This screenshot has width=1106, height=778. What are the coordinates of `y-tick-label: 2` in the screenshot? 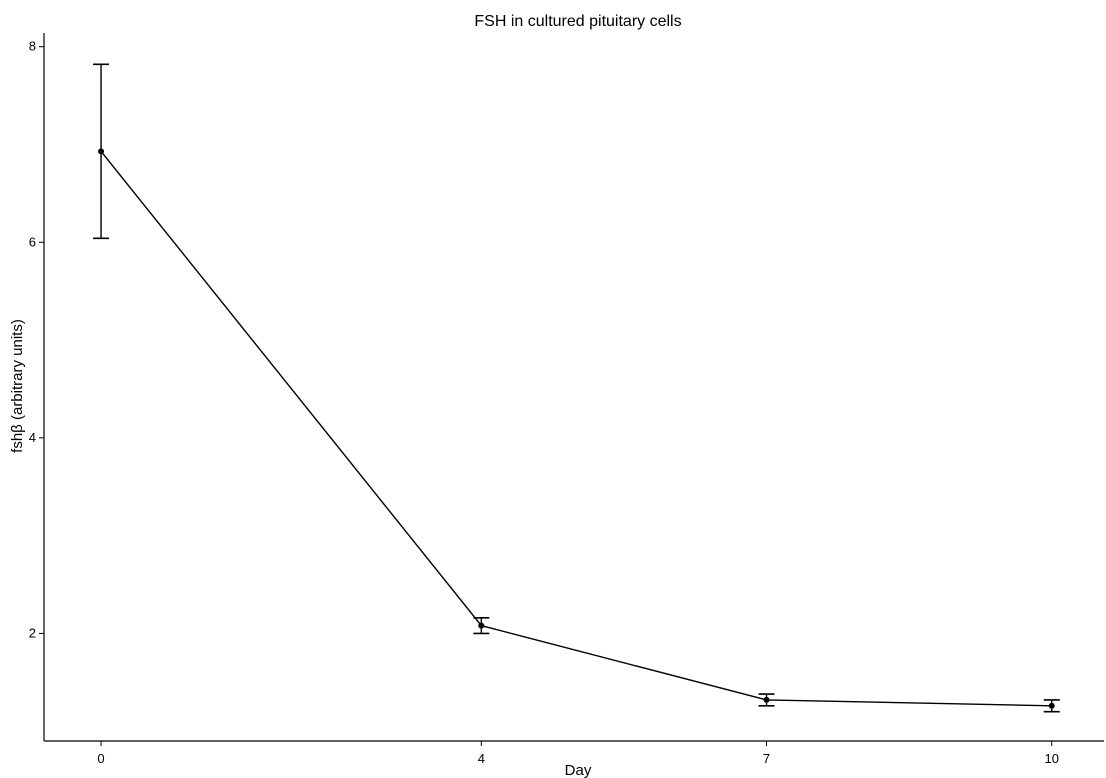 It's located at (32, 632).